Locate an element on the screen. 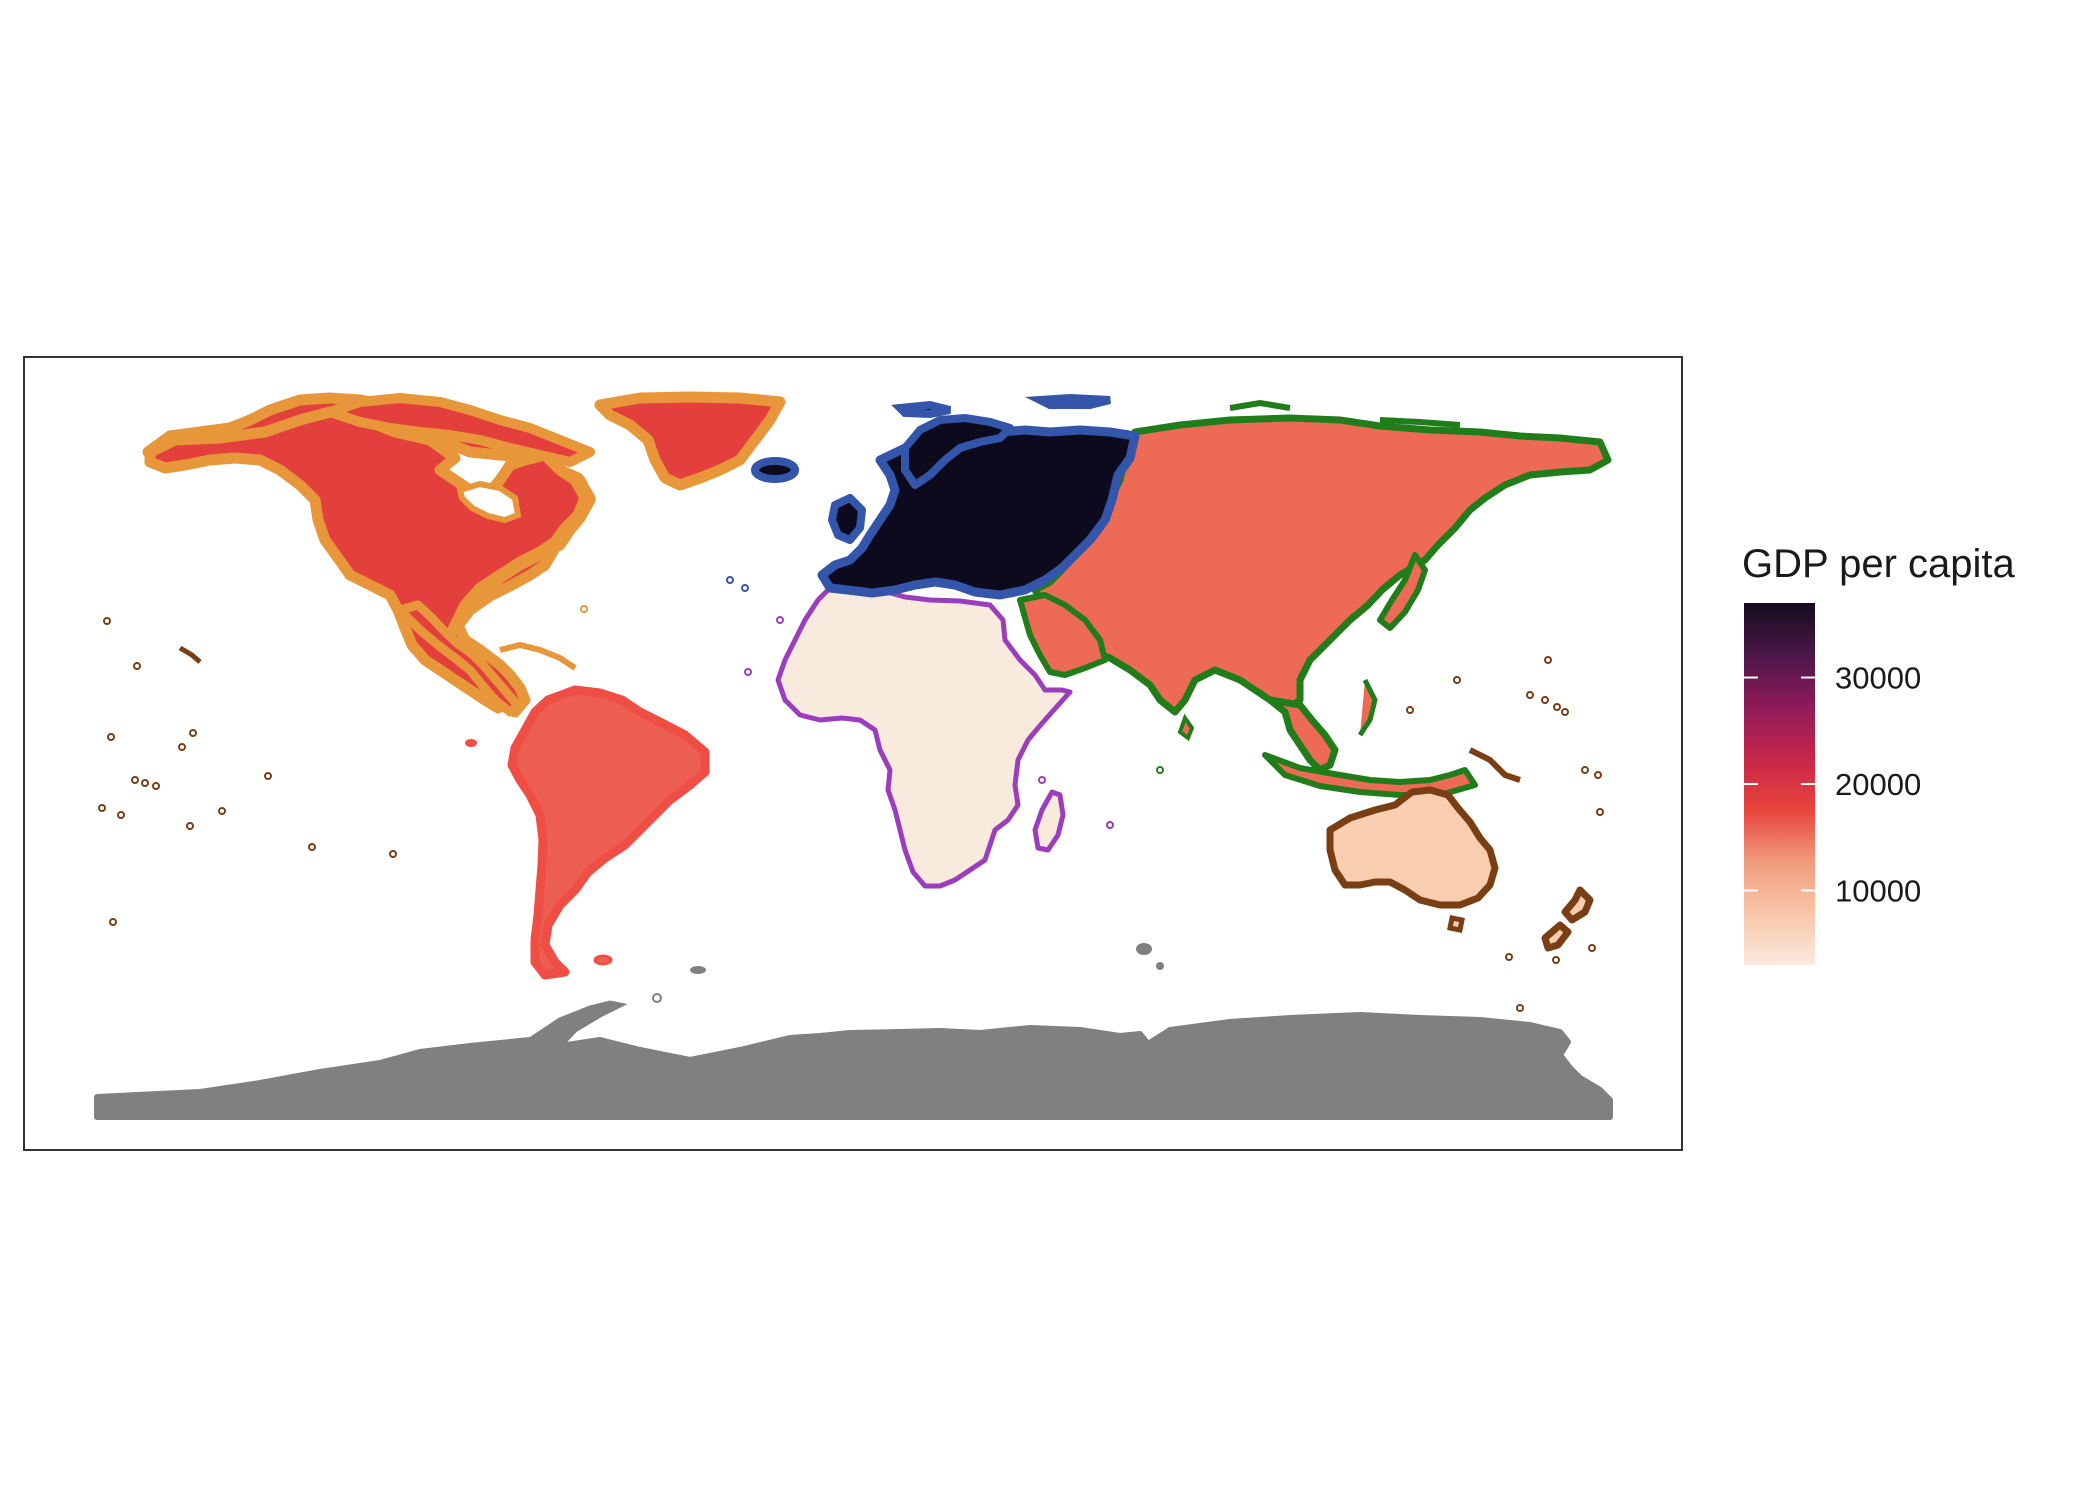 This screenshot has width=2100, height=1500. region-arabia is located at coordinates (1062, 635).